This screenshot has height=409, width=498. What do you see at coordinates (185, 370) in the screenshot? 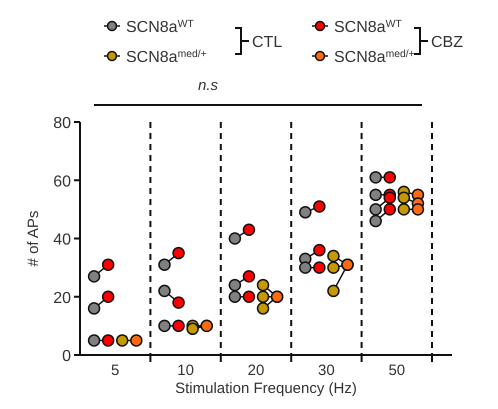
I see `x-tick-label: 10` at bounding box center [185, 370].